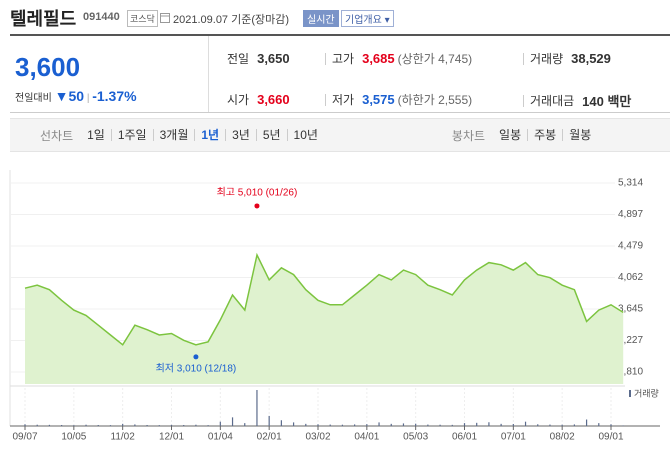  I want to click on x-tick-label: 06/01, so click(464, 437).